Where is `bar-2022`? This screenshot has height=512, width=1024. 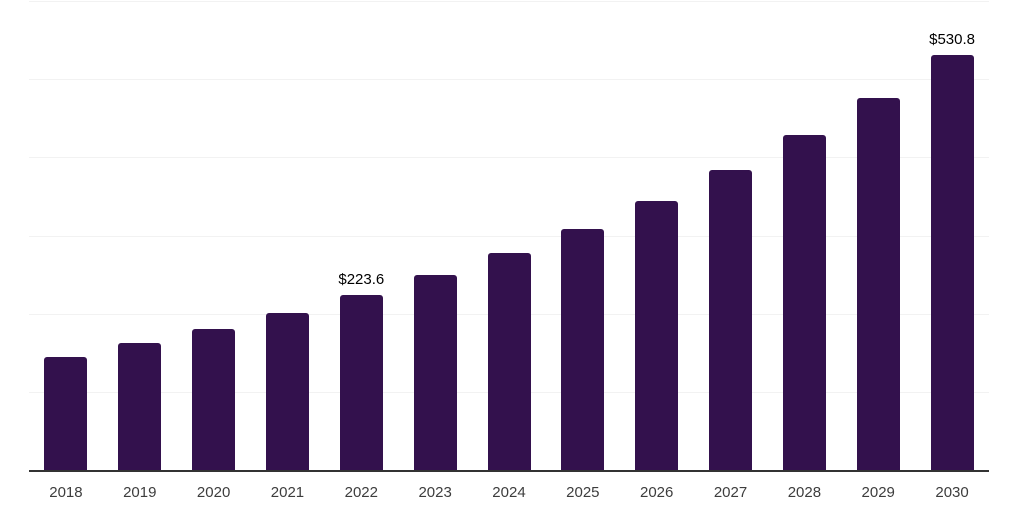
bar-2022 is located at coordinates (361, 382).